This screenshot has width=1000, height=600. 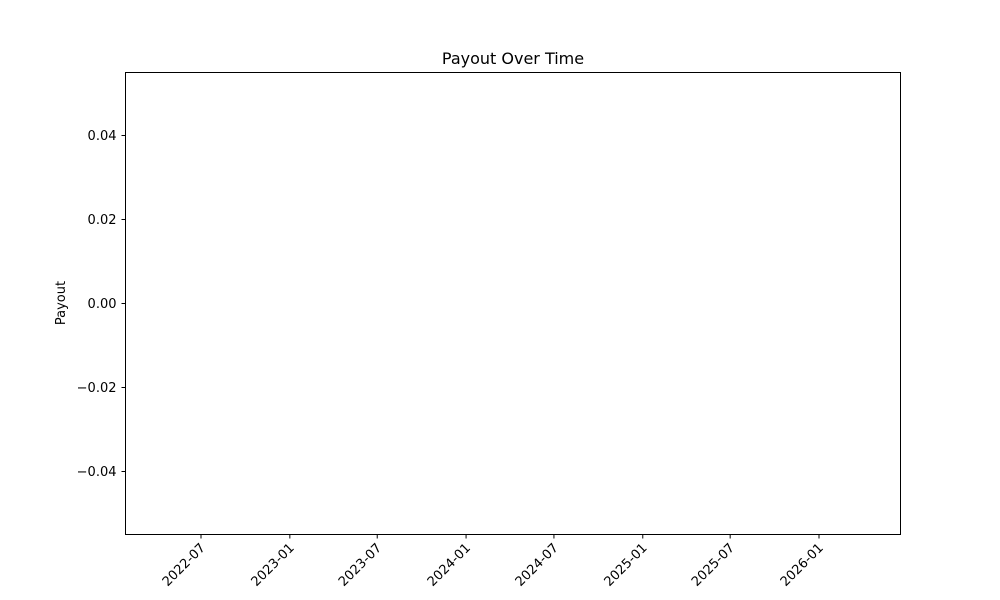 What do you see at coordinates (61, 303) in the screenshot?
I see `y-axis-label: Payout` at bounding box center [61, 303].